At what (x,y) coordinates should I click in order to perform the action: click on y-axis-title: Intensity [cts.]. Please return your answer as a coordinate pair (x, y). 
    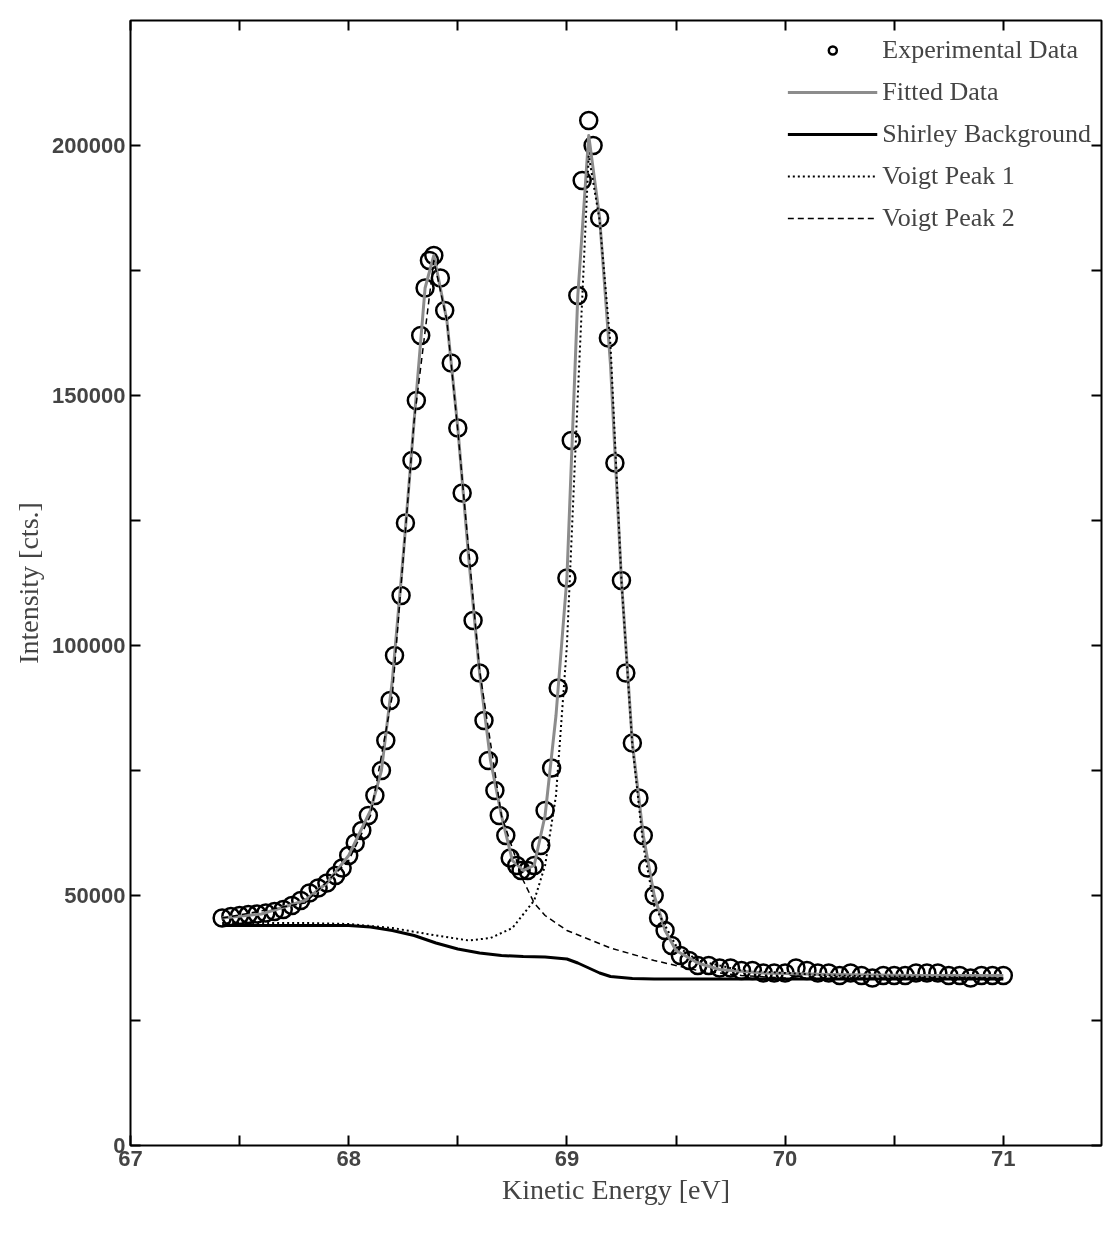
    Looking at the image, I should click on (29, 583).